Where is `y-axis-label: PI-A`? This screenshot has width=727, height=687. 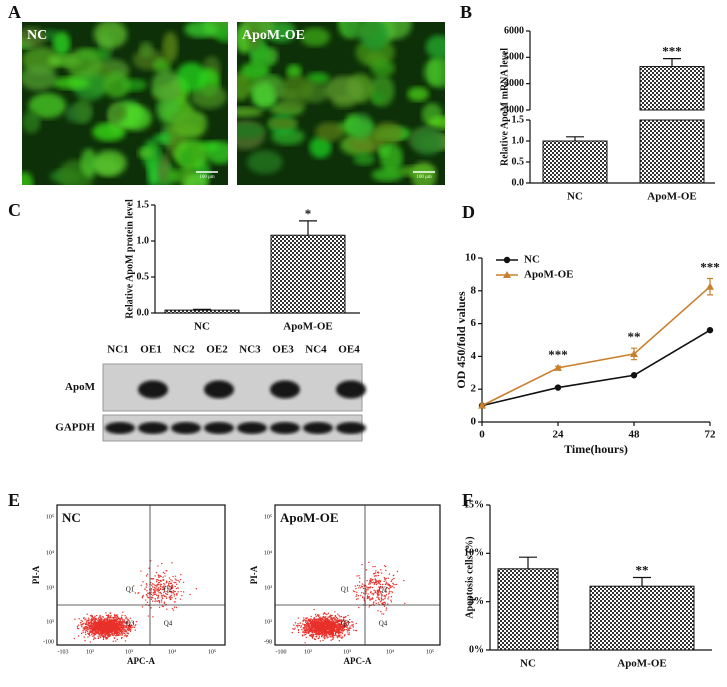 y-axis-label: PI-A is located at coordinates (36, 574).